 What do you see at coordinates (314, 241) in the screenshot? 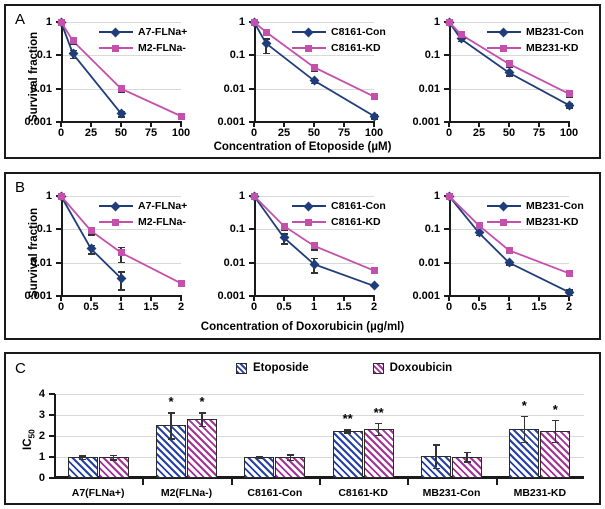
I see `series-lines-B2` at bounding box center [314, 241].